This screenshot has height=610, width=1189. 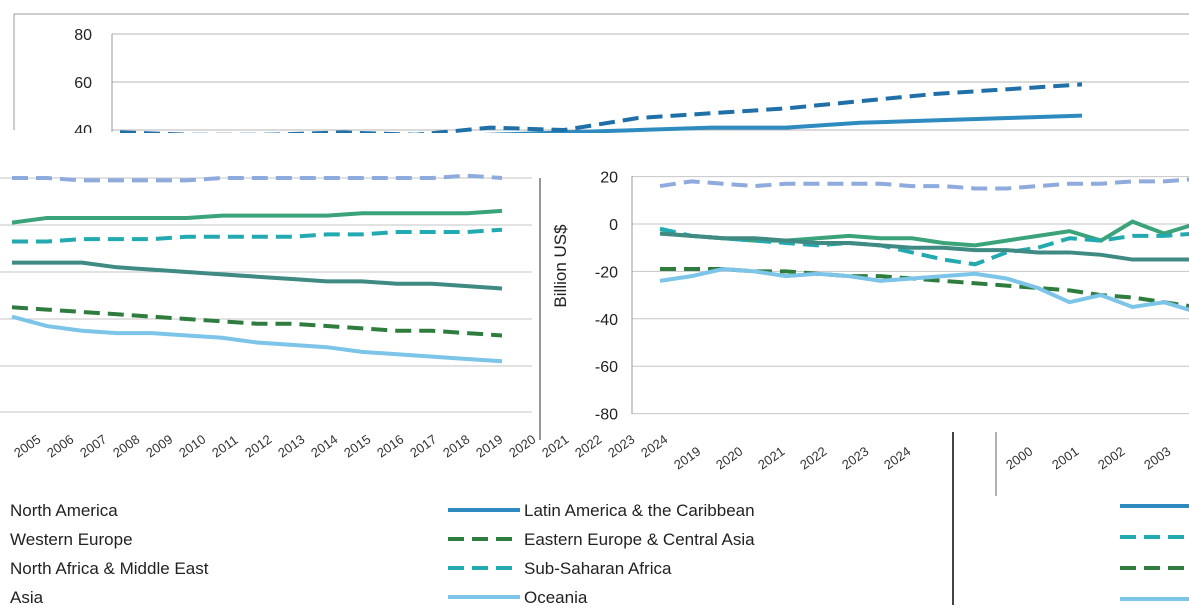 What do you see at coordinates (27, 446) in the screenshot?
I see `x-tick-label: 2005` at bounding box center [27, 446].